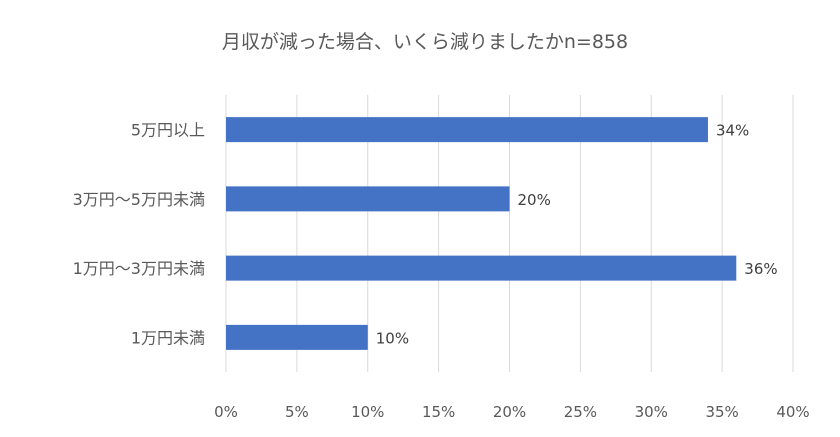 The image size is (840, 437). I want to click on x-tick-label: 30%, so click(651, 412).